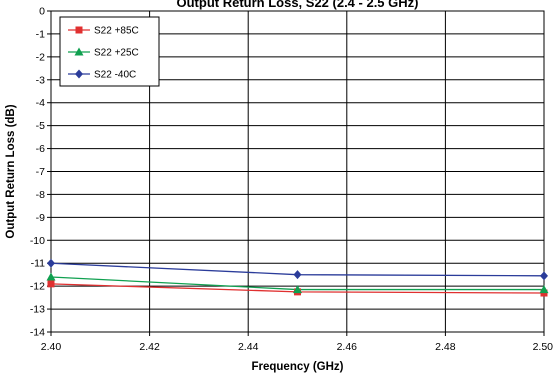 Image resolution: width=554 pixels, height=377 pixels. Describe the element at coordinates (40, 57) in the screenshot. I see `y-tick-label: -2` at that location.